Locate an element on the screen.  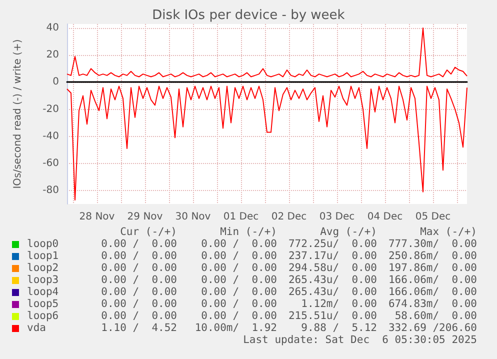
text: 772.25u/ 0.00 is located at coordinates (332, 244).